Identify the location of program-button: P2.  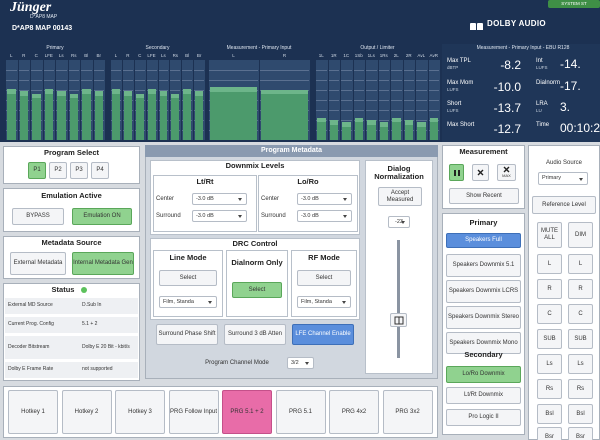
(58, 170).